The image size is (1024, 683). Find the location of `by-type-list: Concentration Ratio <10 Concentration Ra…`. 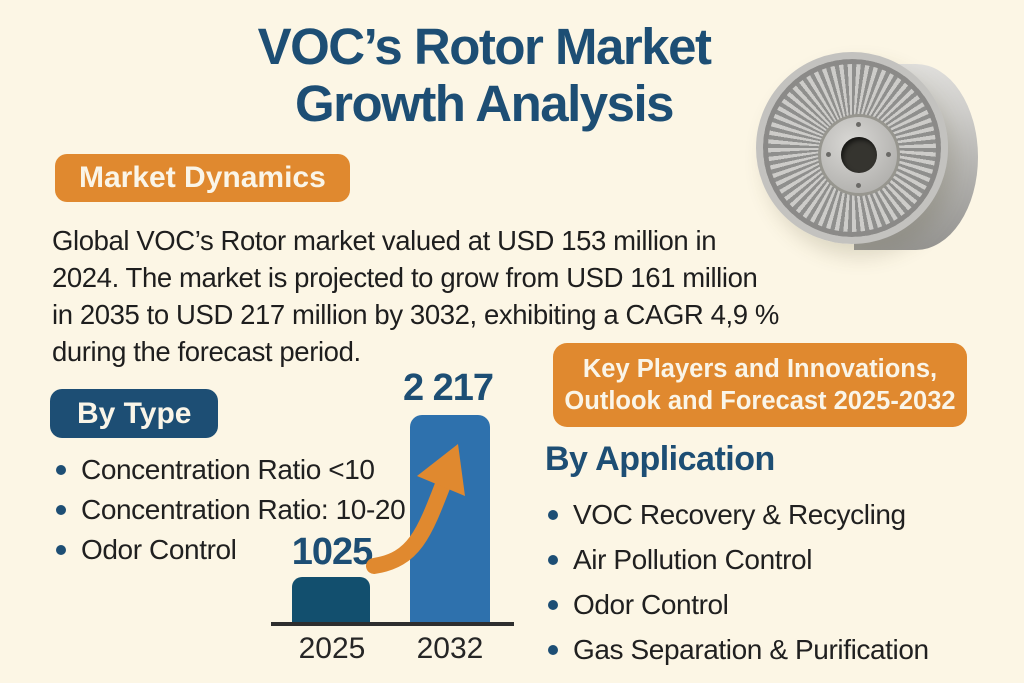

by-type-list: Concentration Ratio <10 Concentration Ra… is located at coordinates (231, 510).